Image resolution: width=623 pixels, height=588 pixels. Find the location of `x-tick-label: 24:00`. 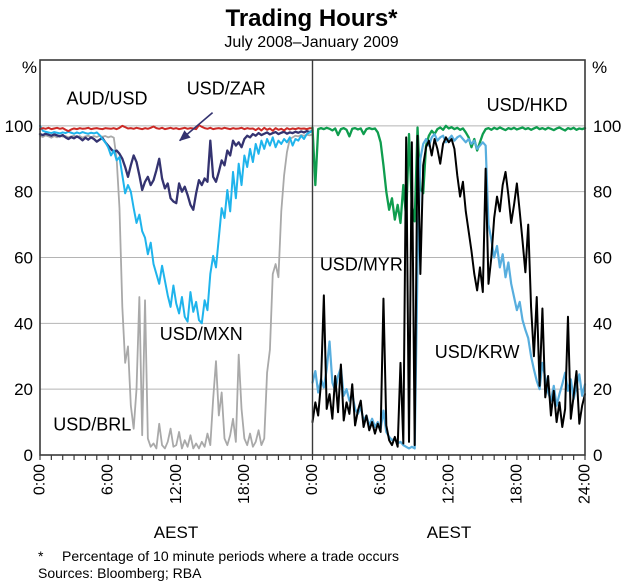

x-tick-label: 24:00 is located at coordinates (585, 484).